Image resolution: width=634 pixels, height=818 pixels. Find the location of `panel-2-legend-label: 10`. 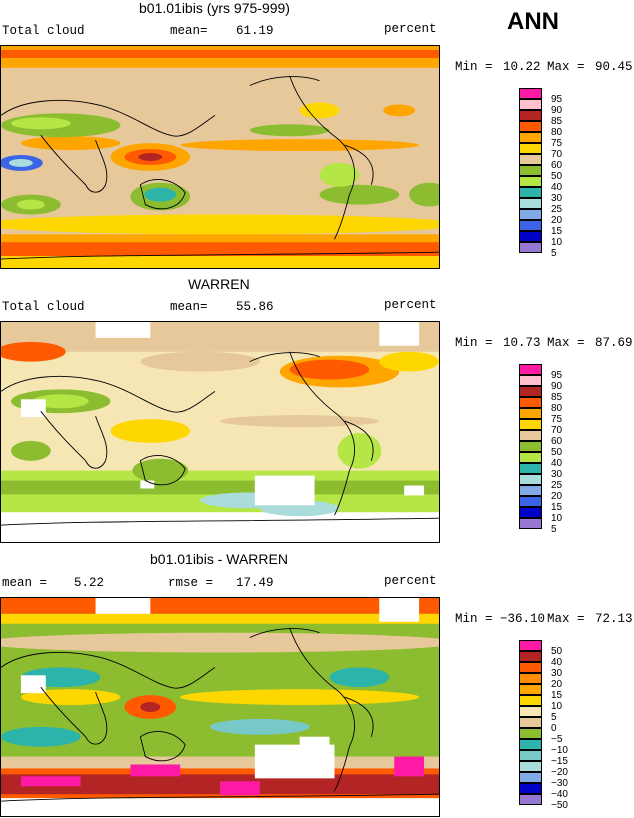

panel-2-legend-label: 10 is located at coordinates (557, 518).